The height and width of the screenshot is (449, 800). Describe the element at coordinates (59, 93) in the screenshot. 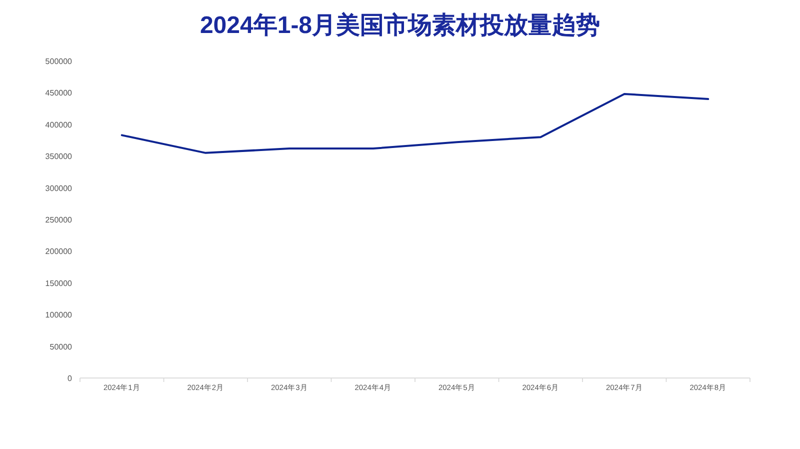

I see `y-tick-label: 450000` at that location.